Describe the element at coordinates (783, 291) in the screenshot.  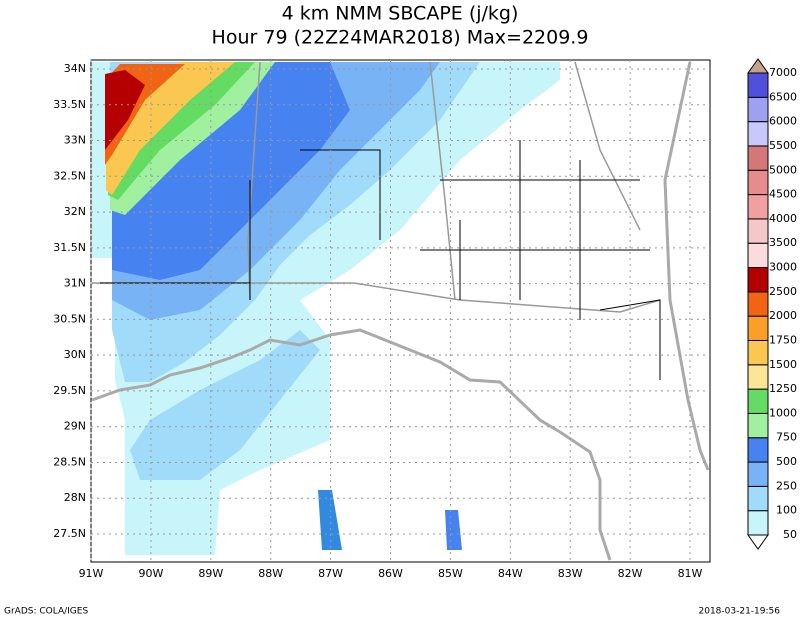
I see `colorbar-label: 2500` at that location.